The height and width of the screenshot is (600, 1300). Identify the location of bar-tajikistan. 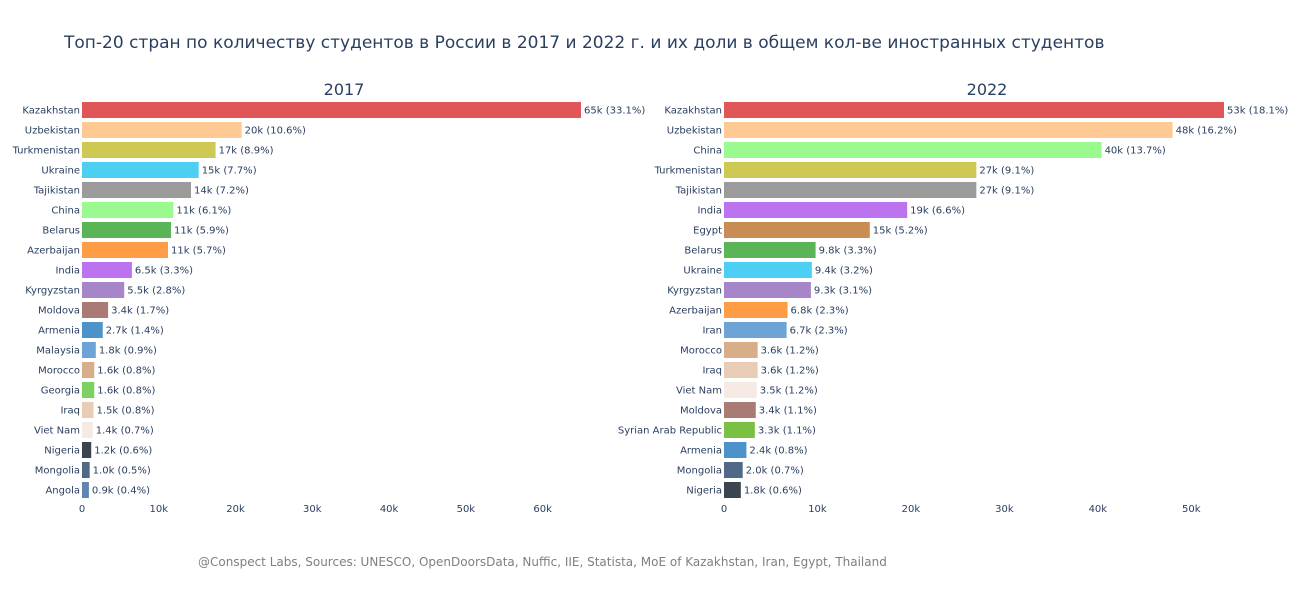
(137, 190).